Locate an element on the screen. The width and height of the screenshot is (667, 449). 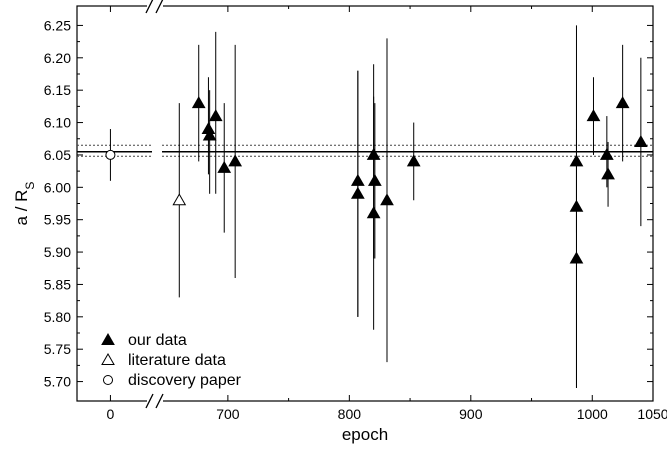
y-tick-label: 6.05 is located at coordinates (57, 155).